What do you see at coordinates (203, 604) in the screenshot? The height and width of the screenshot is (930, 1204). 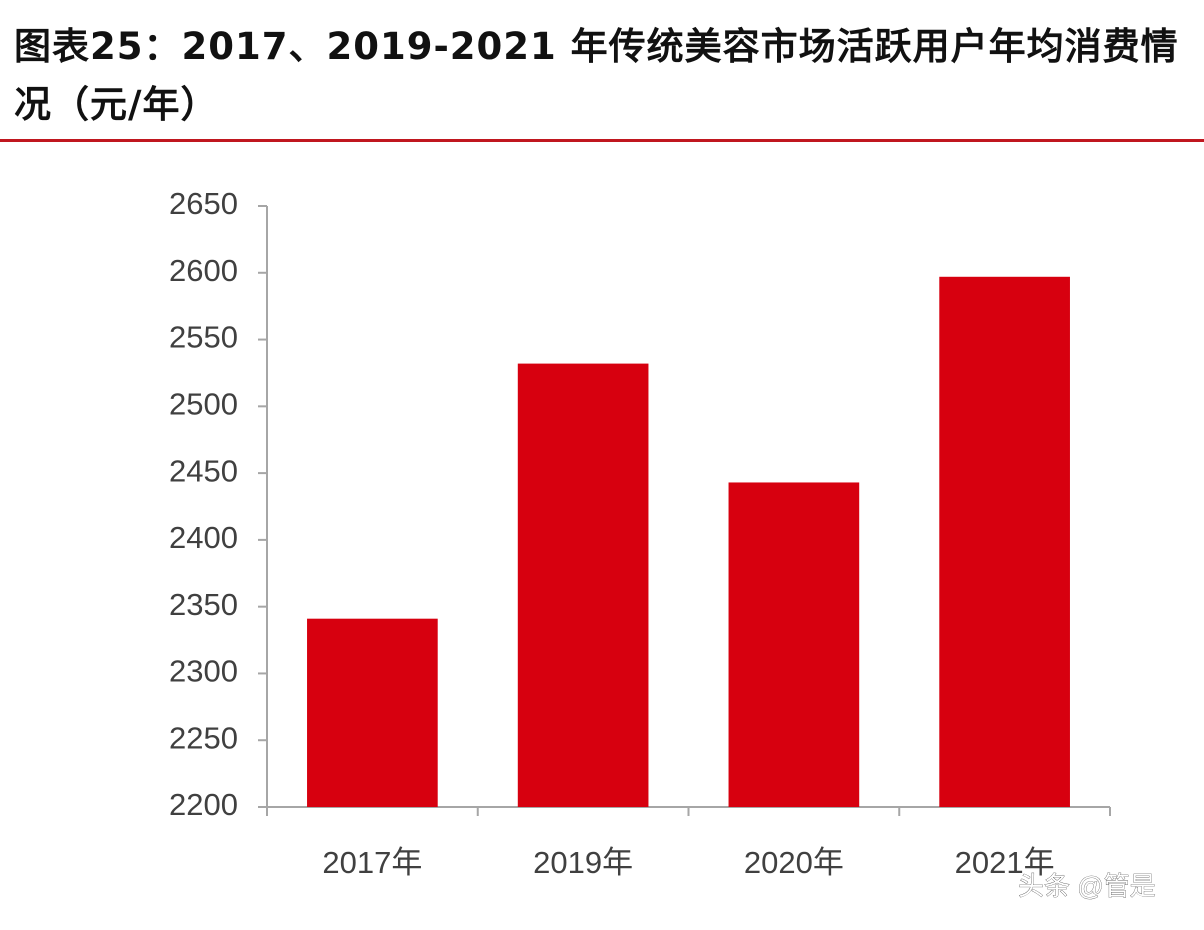 I see `y-tick-label: 2350` at bounding box center [203, 604].